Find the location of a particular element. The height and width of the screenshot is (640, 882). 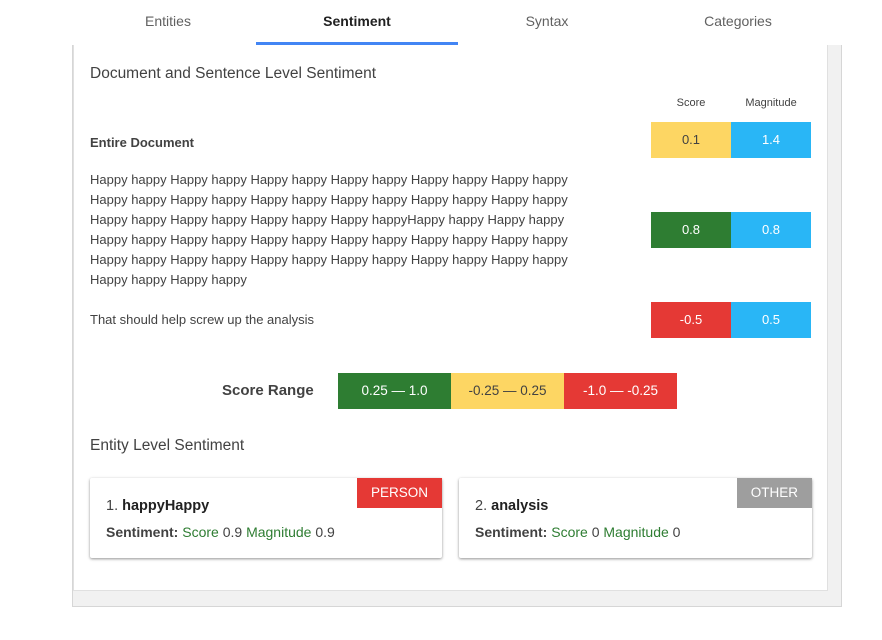

document-sentiment-title: Document and Sentence Level Sentiment is located at coordinates (233, 73).